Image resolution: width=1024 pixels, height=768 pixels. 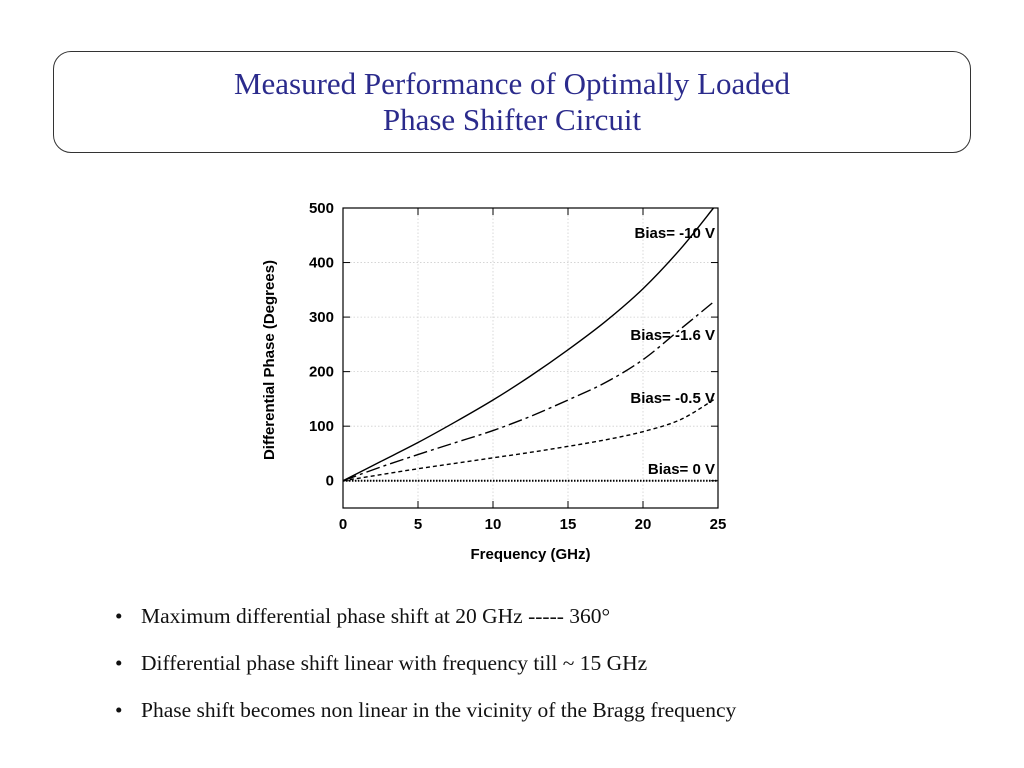 I want to click on x-tick-label: 25, so click(x=718, y=524).